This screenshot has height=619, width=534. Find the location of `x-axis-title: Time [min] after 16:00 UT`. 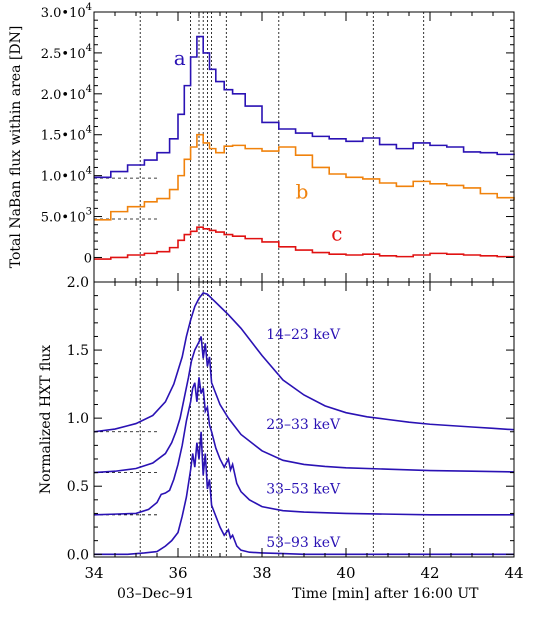

x-axis-title: Time [min] after 16:00 UT is located at coordinates (385, 594).